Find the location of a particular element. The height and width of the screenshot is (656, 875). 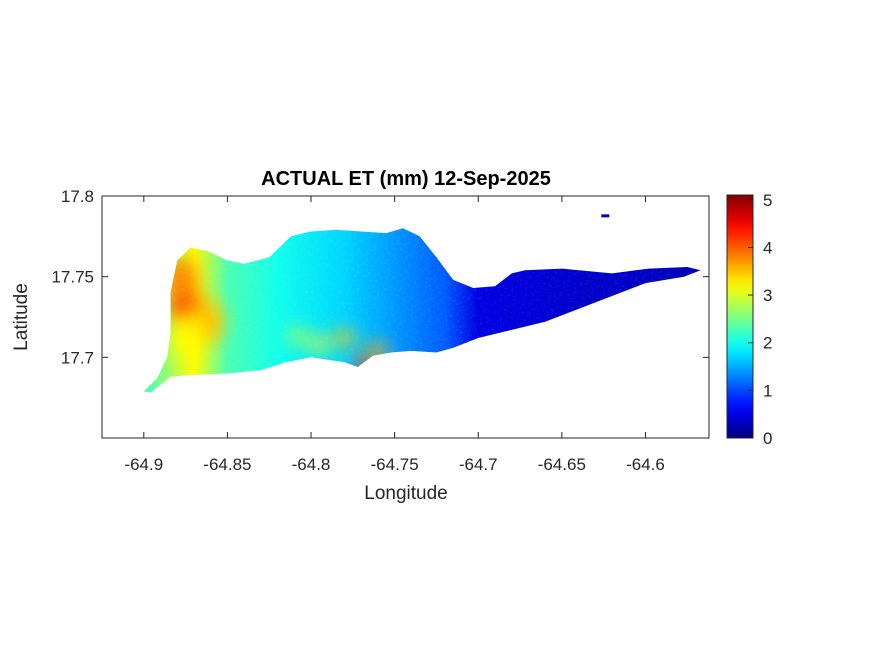

x-tick-label: -64.65 is located at coordinates (562, 464).